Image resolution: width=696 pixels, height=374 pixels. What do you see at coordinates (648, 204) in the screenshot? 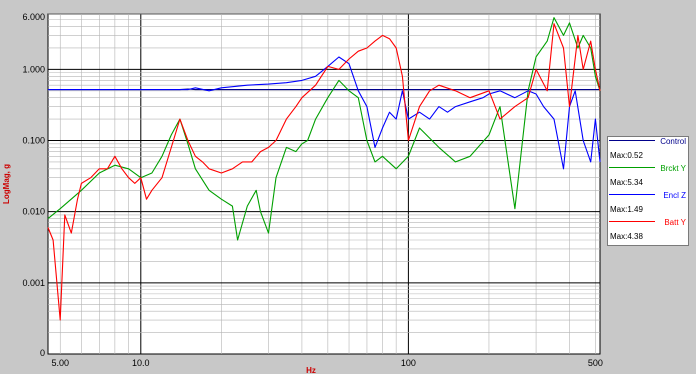
I see `legend-item: Encl Z Max:1.49` at bounding box center [648, 204].